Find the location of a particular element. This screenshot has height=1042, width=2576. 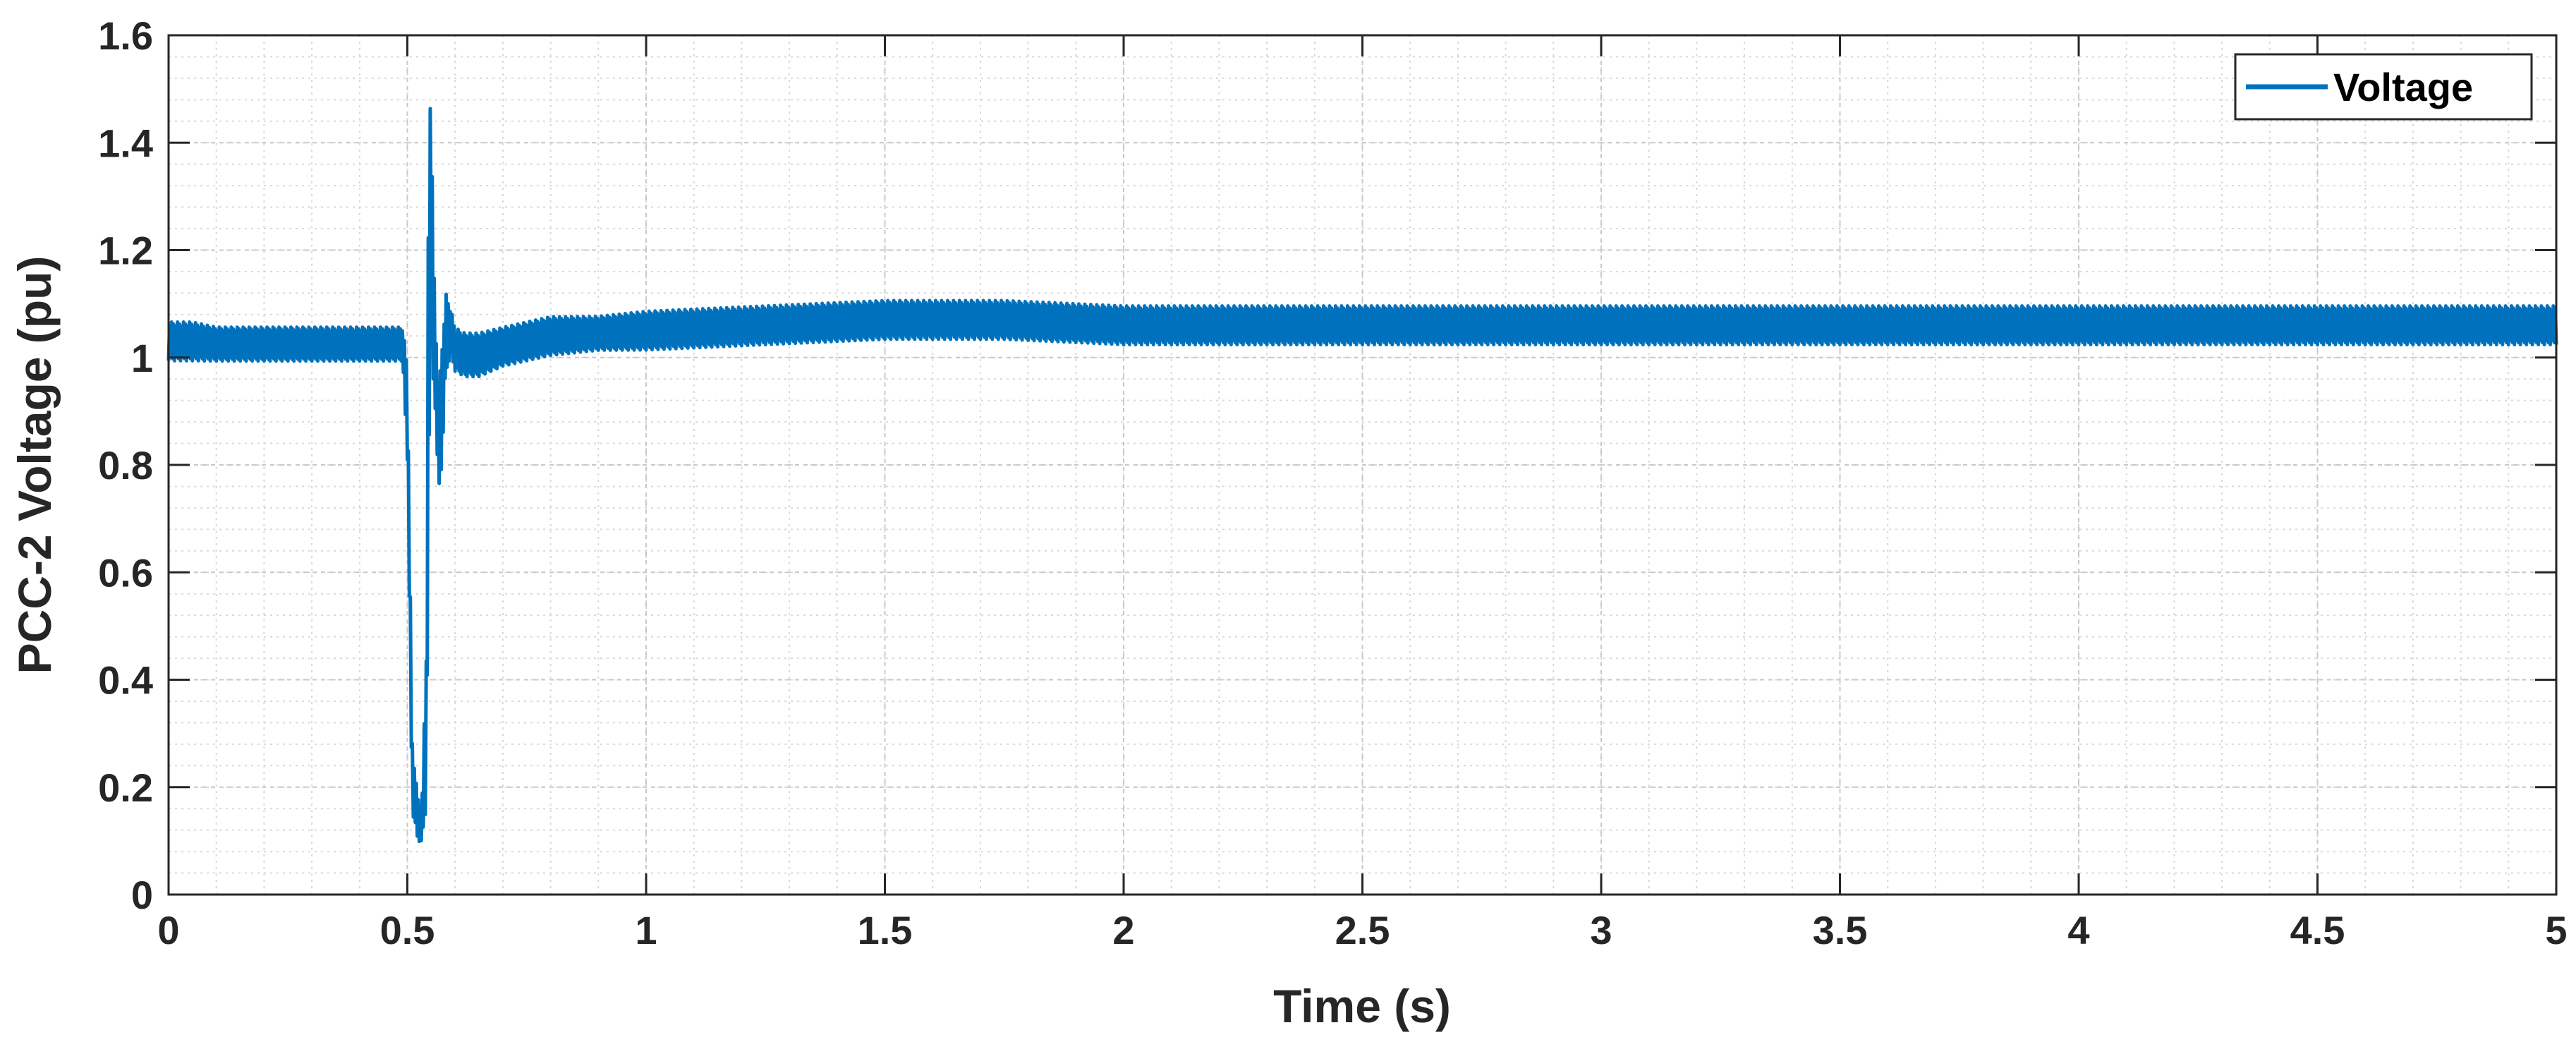

x-tick-label: 3.5 is located at coordinates (1840, 930).